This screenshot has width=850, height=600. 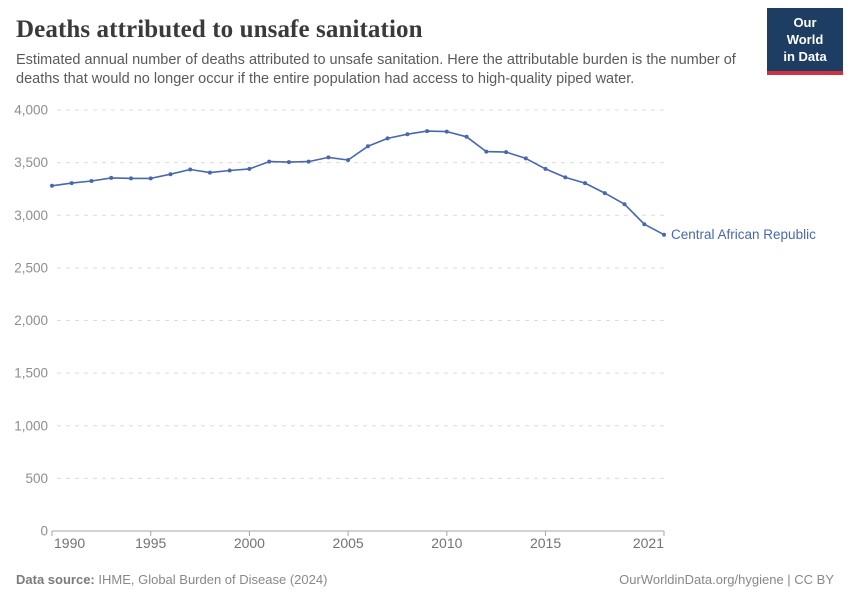 What do you see at coordinates (648, 543) in the screenshot?
I see `x-tick-label: 2021` at bounding box center [648, 543].